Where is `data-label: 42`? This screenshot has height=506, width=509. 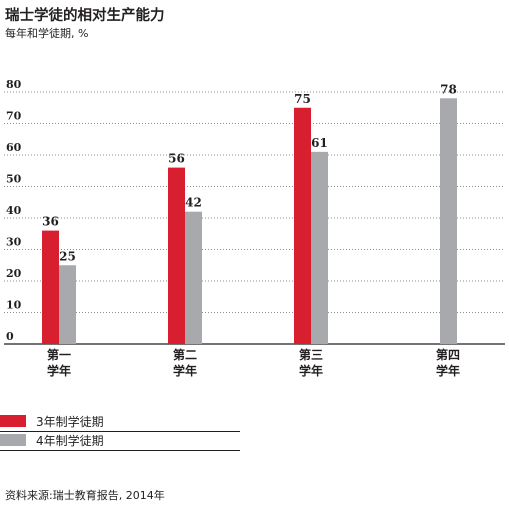 data-label: 42 is located at coordinates (193, 203).